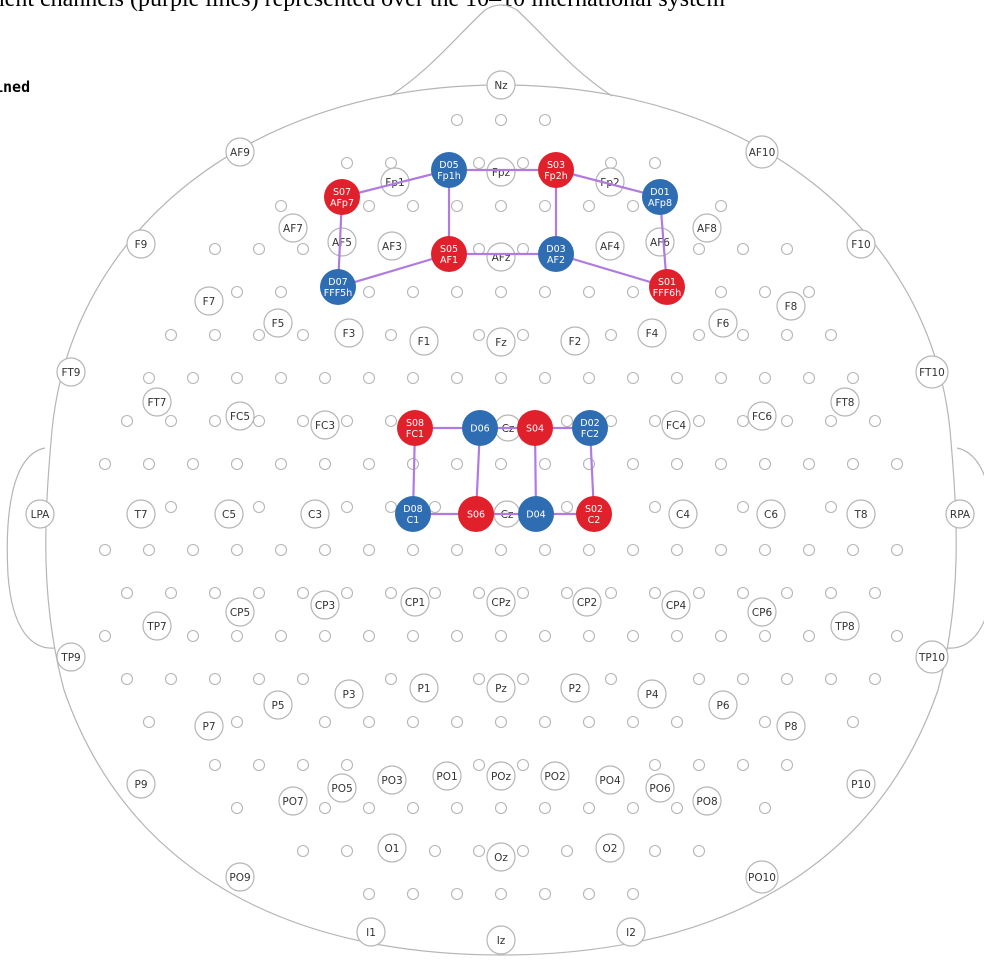  What do you see at coordinates (140, 515) in the screenshot?
I see `electrode-label: T7` at bounding box center [140, 515].